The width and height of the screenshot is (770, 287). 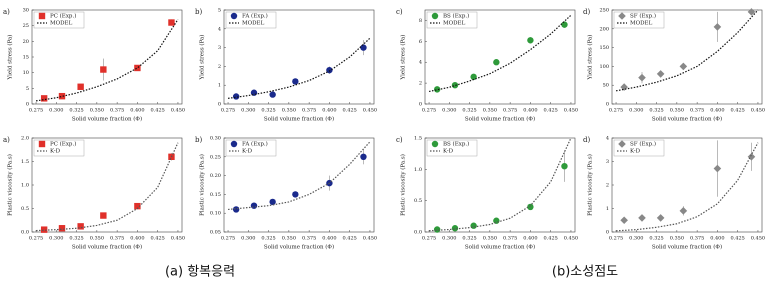 What do you see at coordinates (25, 139) in the screenshot?
I see `y-tick-label: 2.0` at bounding box center [25, 139].